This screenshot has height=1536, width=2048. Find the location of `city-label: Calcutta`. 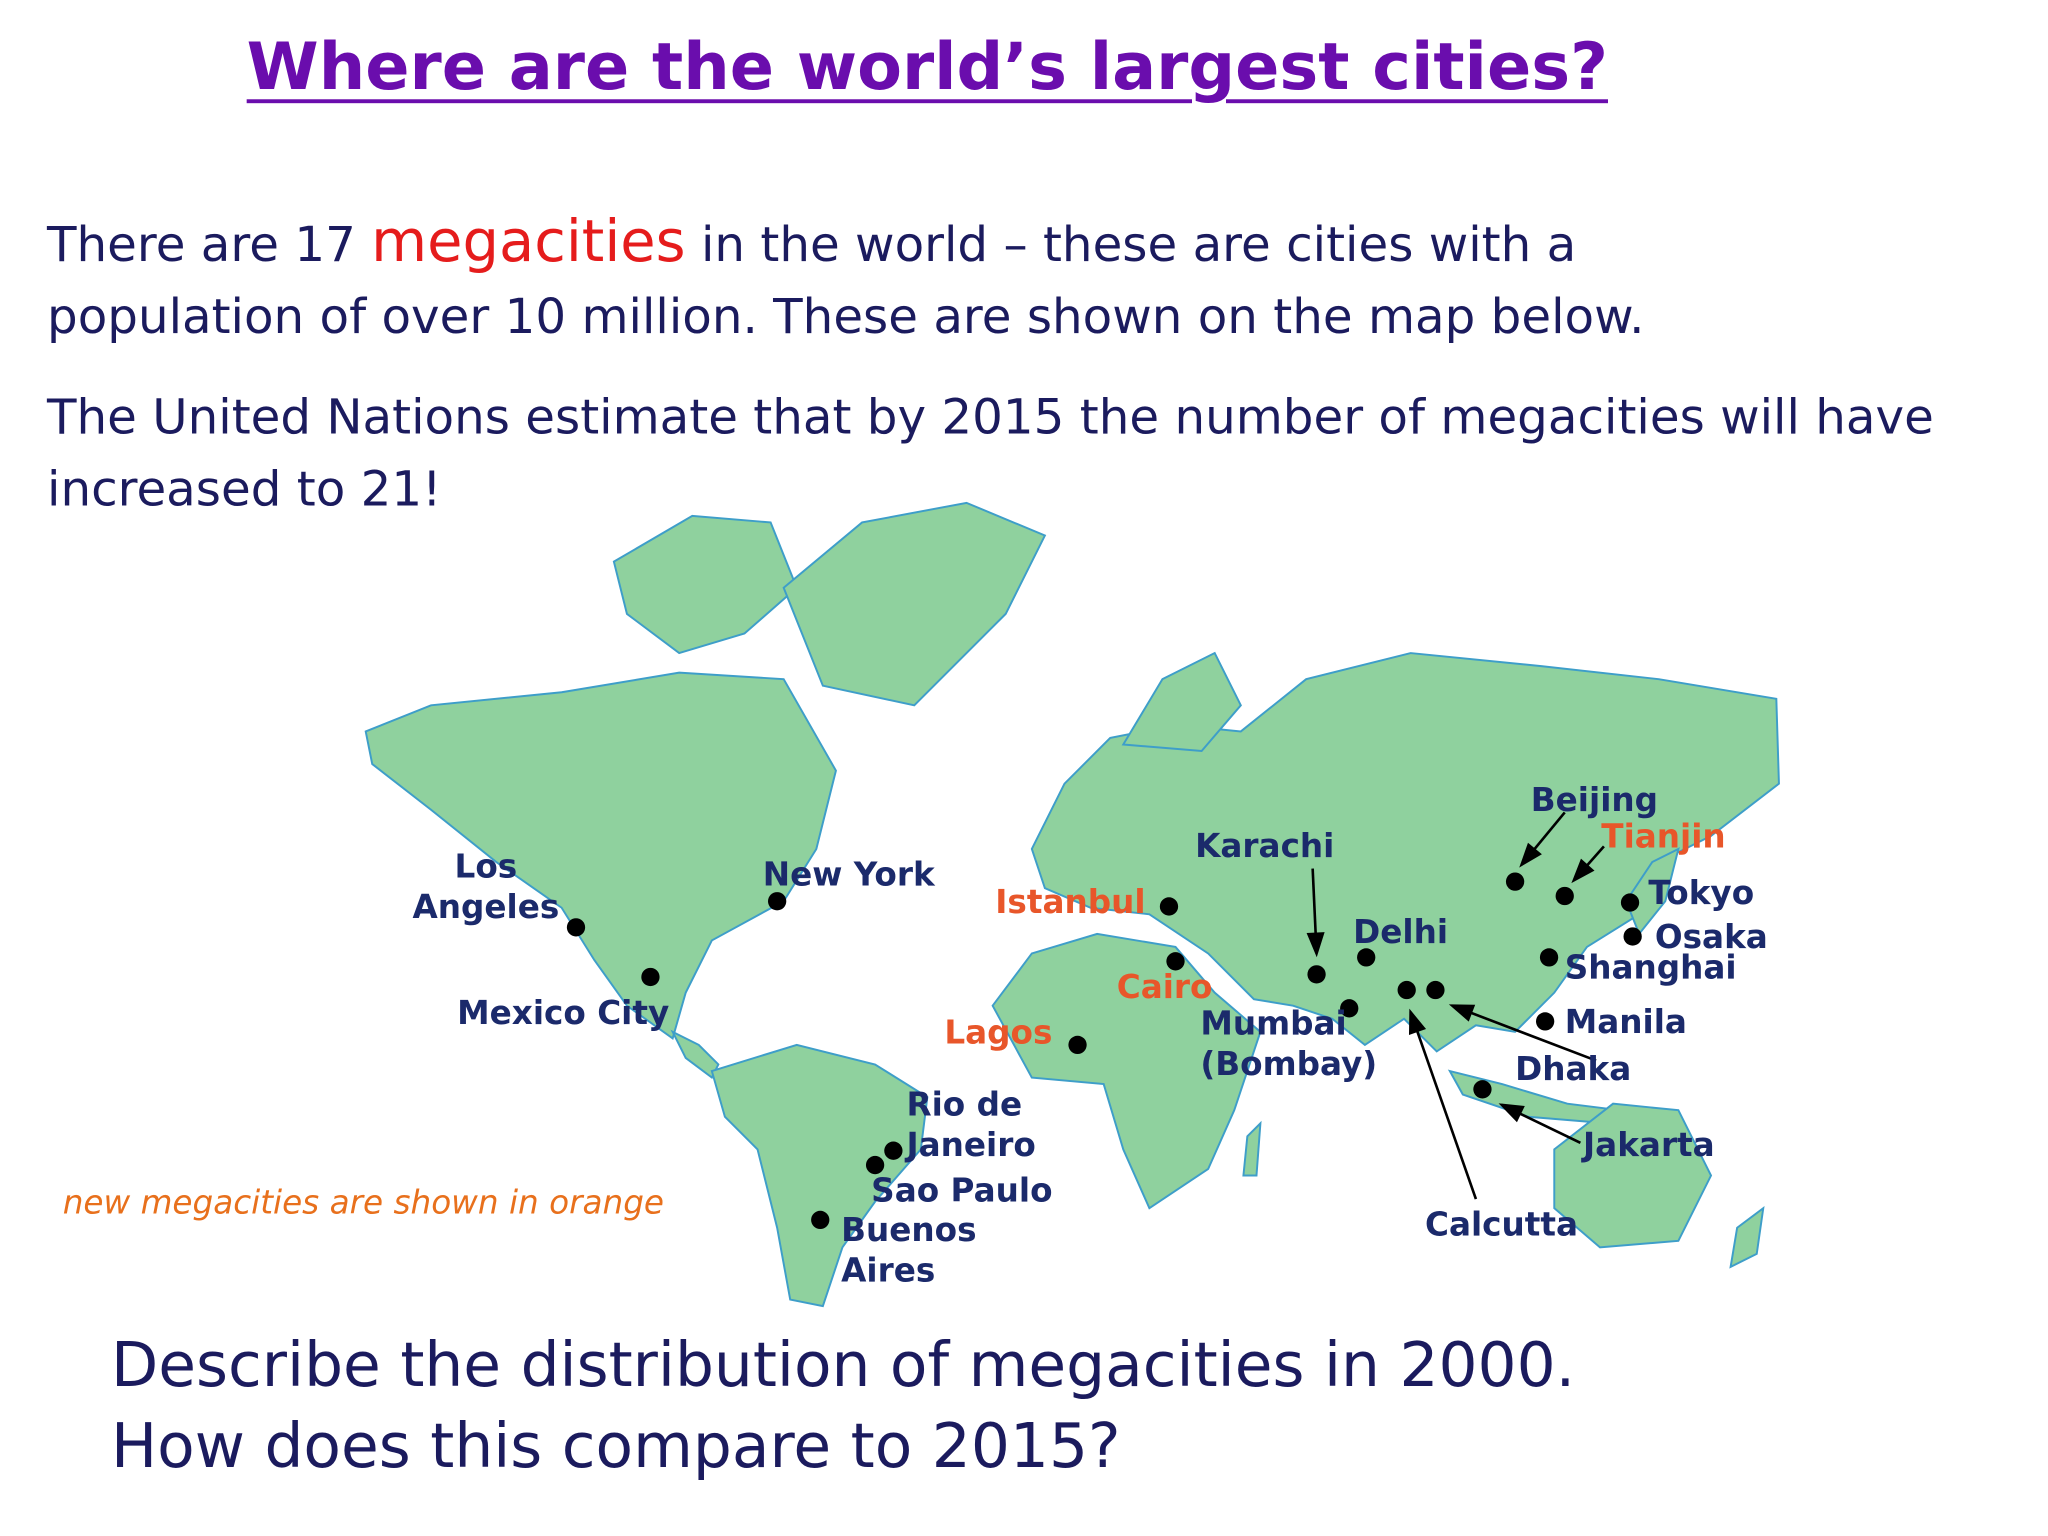

city-label: Calcutta is located at coordinates (1501, 1224).